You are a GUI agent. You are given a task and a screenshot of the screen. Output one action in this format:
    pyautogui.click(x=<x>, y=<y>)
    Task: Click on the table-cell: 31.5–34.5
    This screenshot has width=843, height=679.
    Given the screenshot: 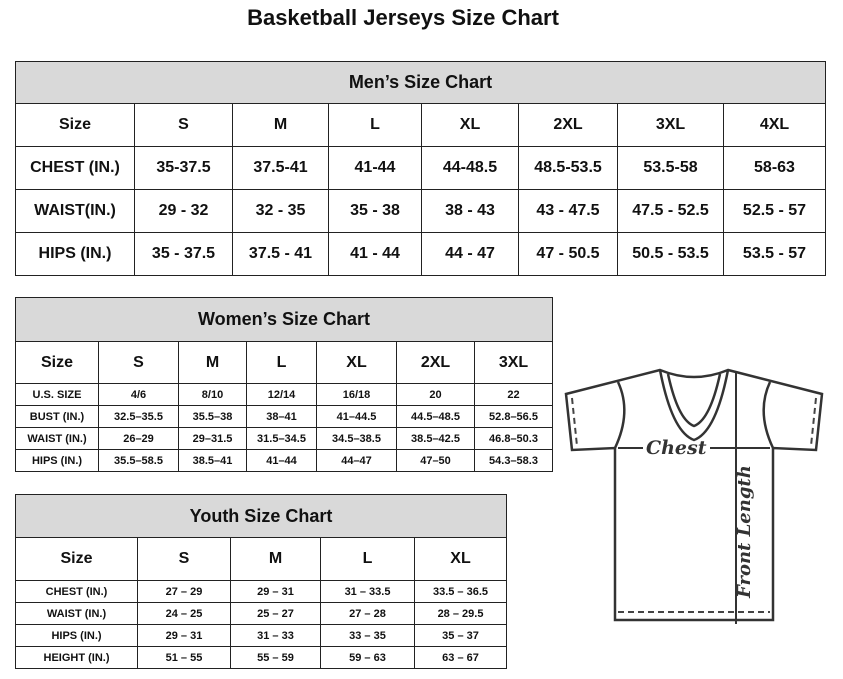 What is the action you would take?
    pyautogui.click(x=281, y=438)
    